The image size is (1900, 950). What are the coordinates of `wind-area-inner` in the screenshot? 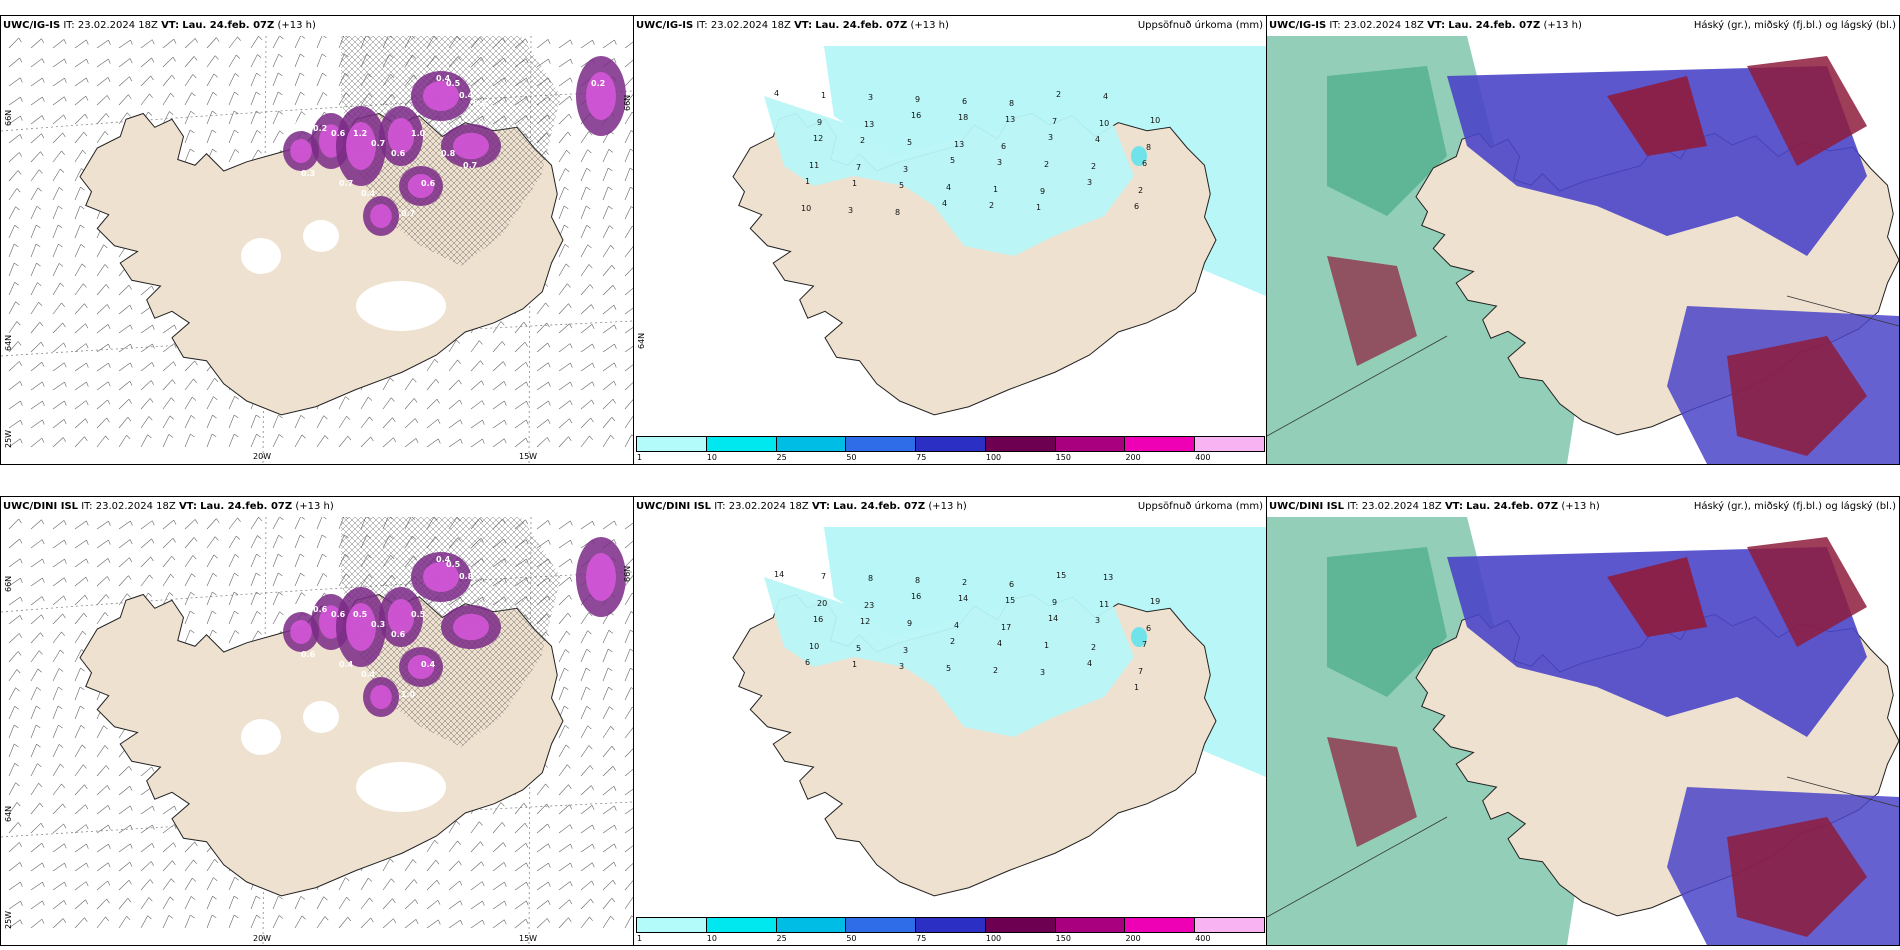 It's located at (441, 96).